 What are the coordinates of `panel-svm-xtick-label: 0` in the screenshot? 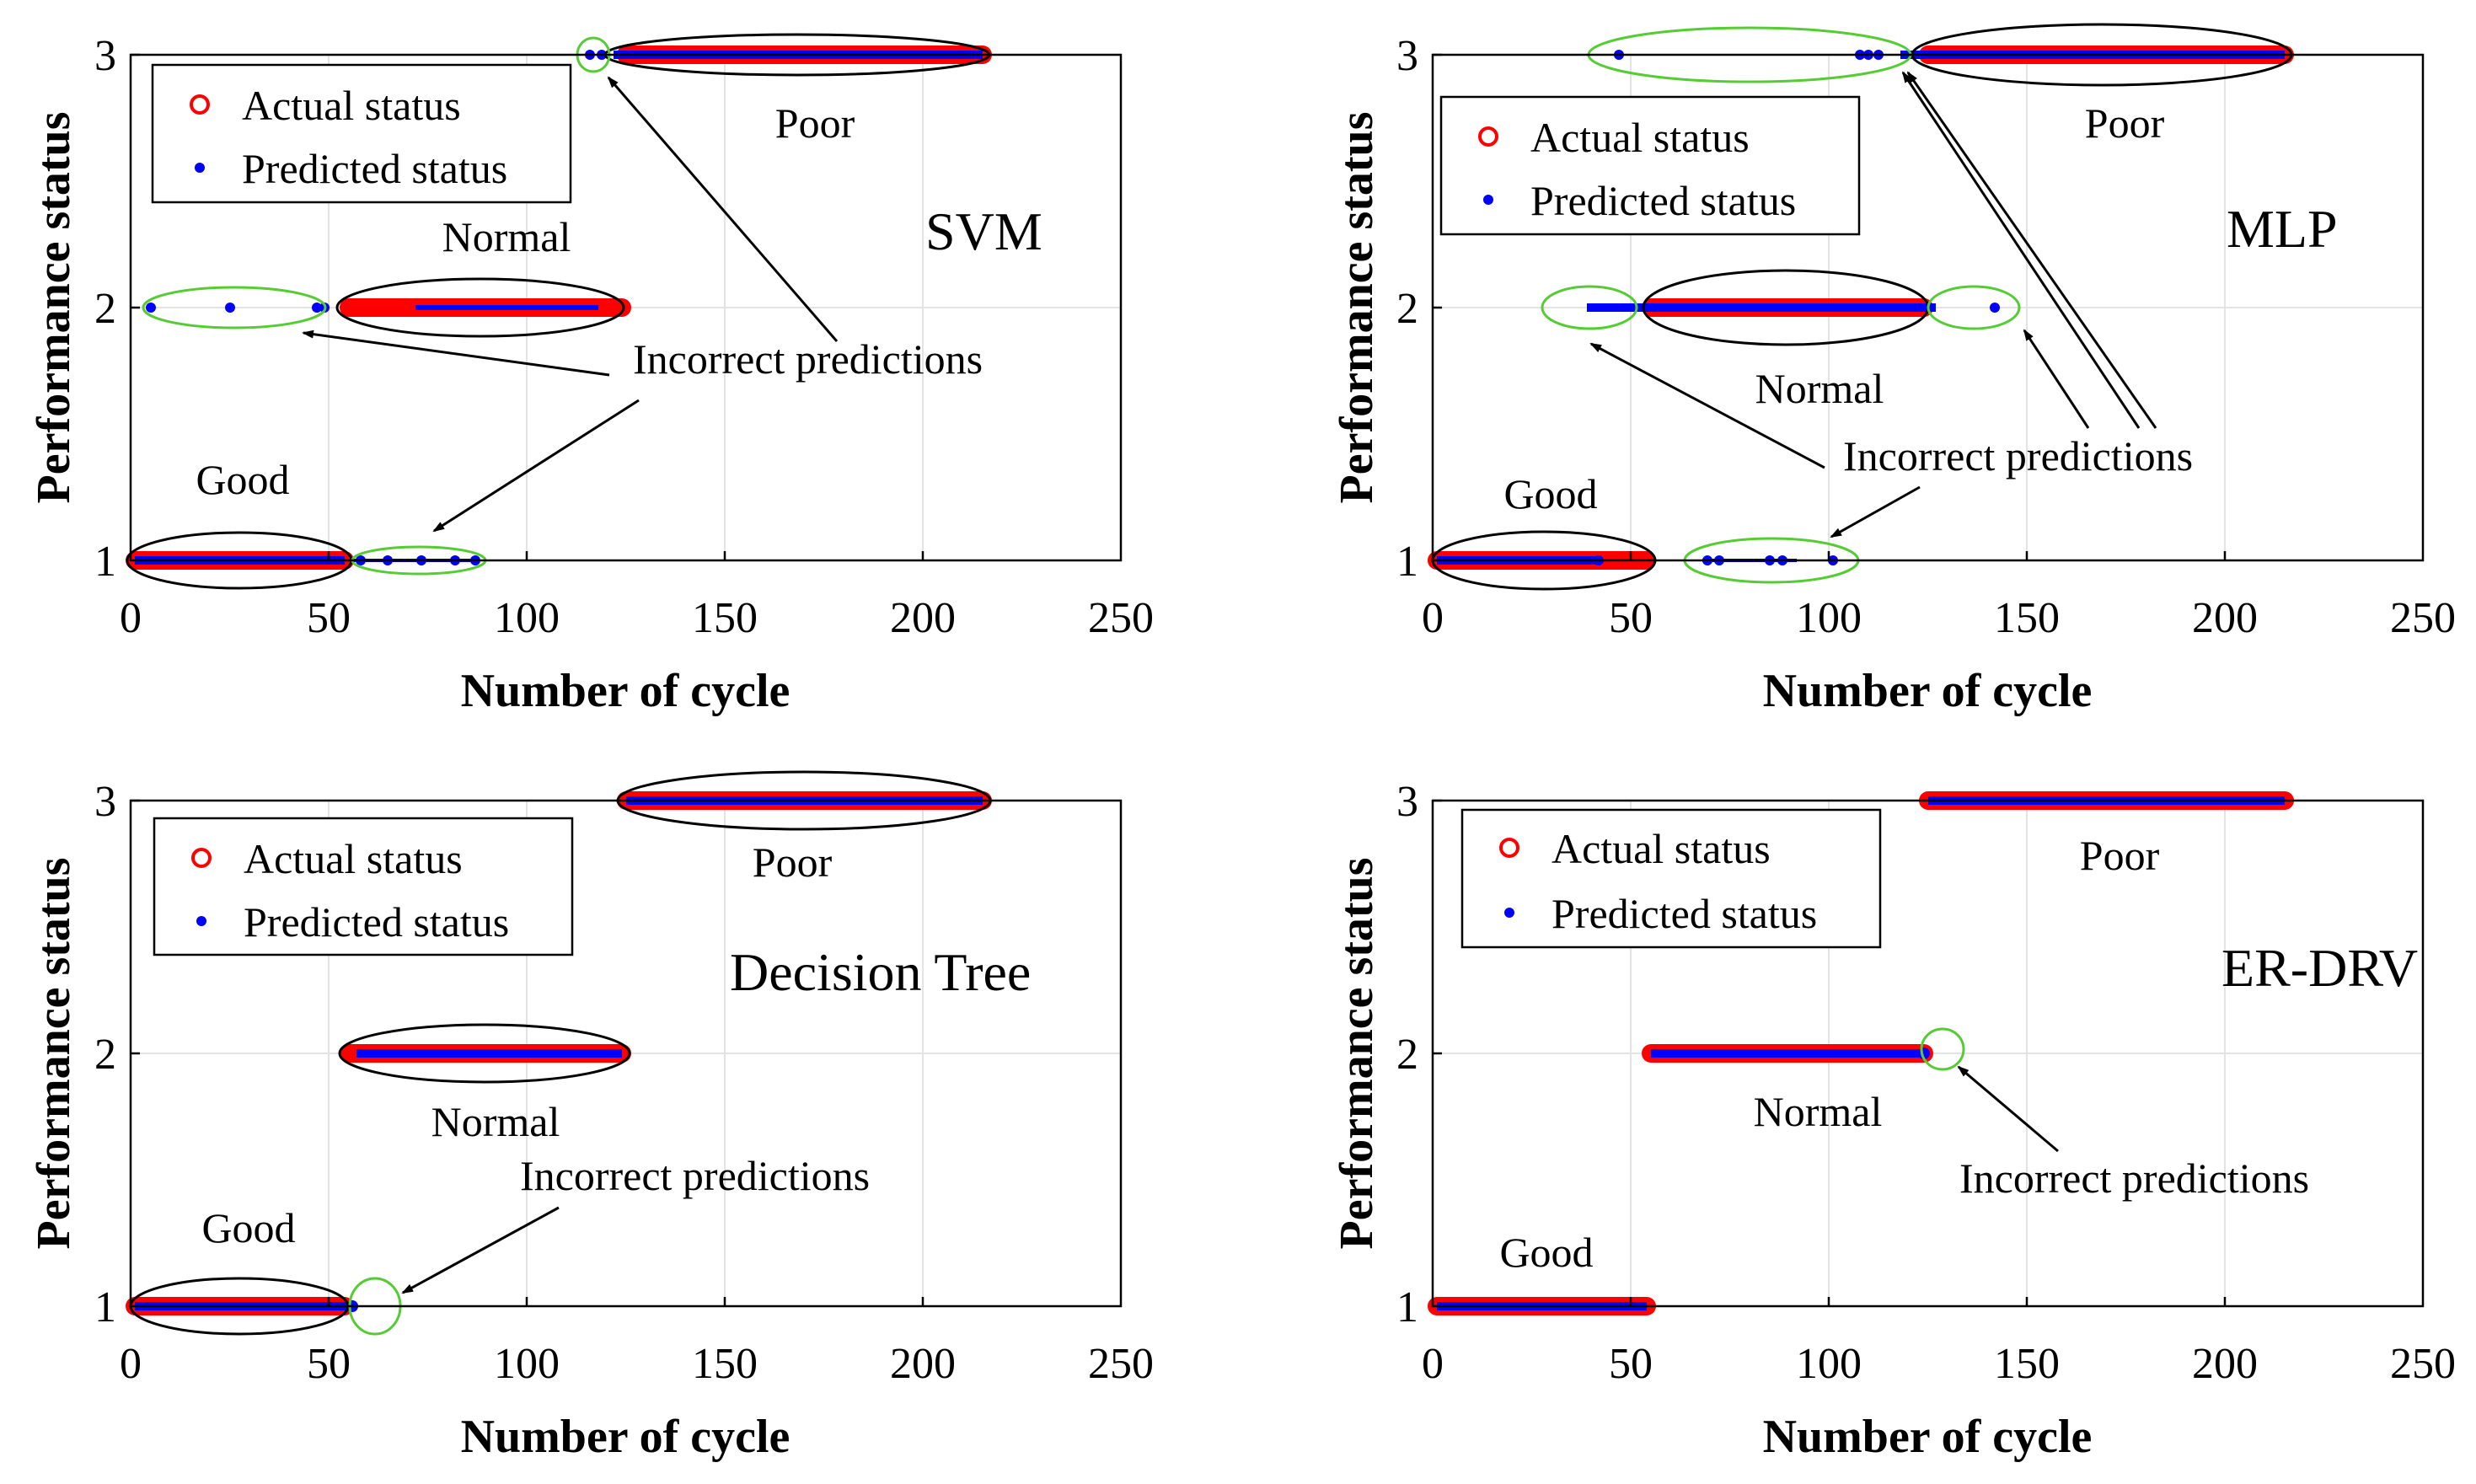 It's located at (131, 618).